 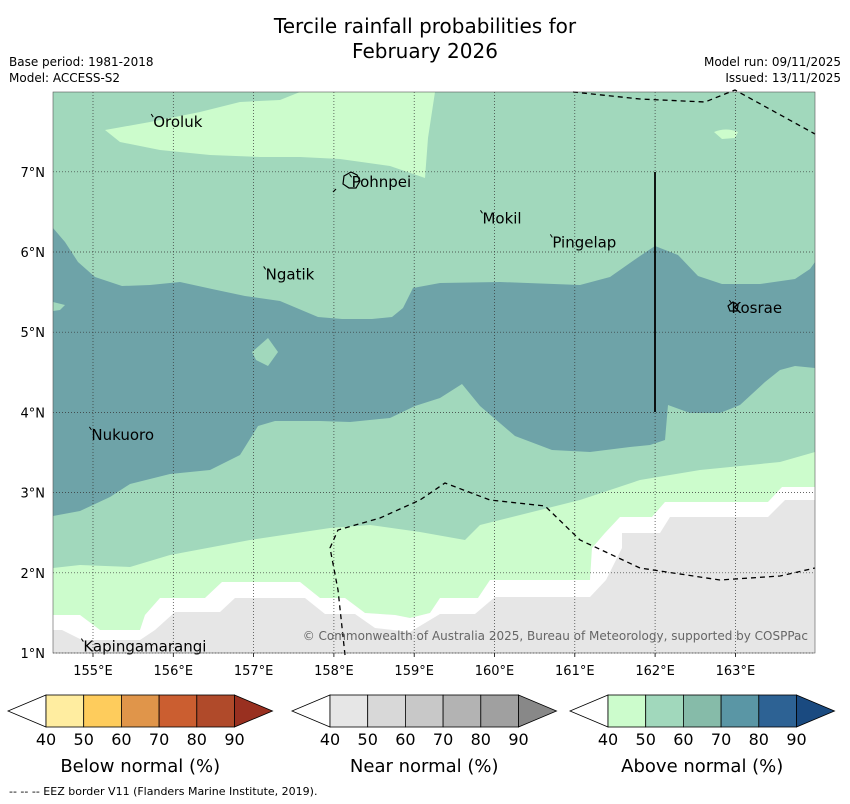 I want to click on place-label: Pohnpei, so click(x=382, y=182).